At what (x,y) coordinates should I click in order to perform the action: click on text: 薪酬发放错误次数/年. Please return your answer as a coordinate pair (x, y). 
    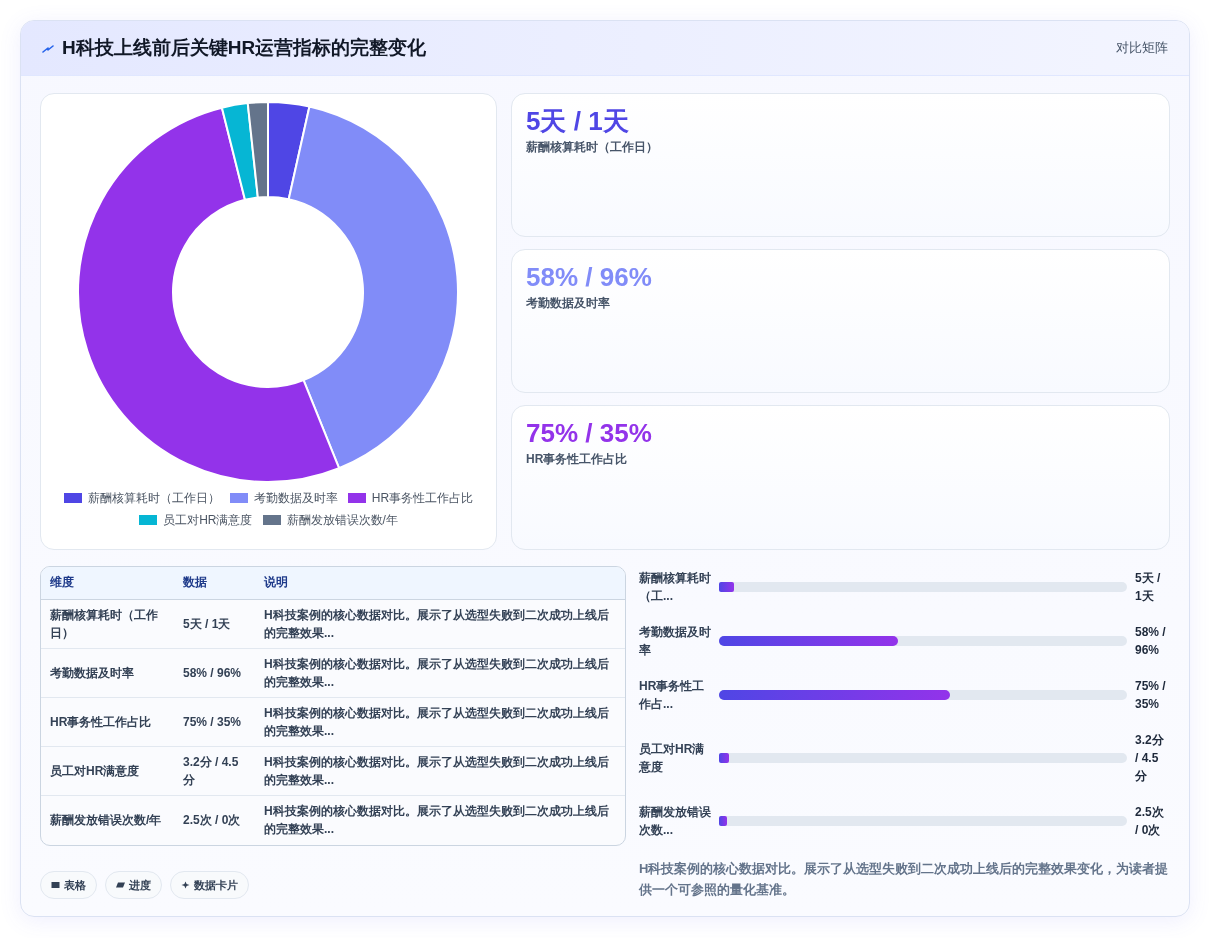
    Looking at the image, I should click on (107, 819).